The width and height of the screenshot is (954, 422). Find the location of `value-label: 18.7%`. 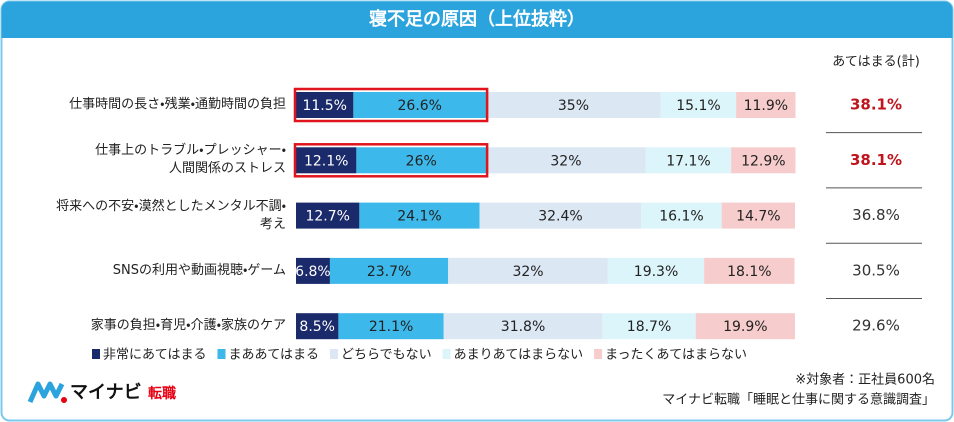

value-label: 18.7% is located at coordinates (649, 327).